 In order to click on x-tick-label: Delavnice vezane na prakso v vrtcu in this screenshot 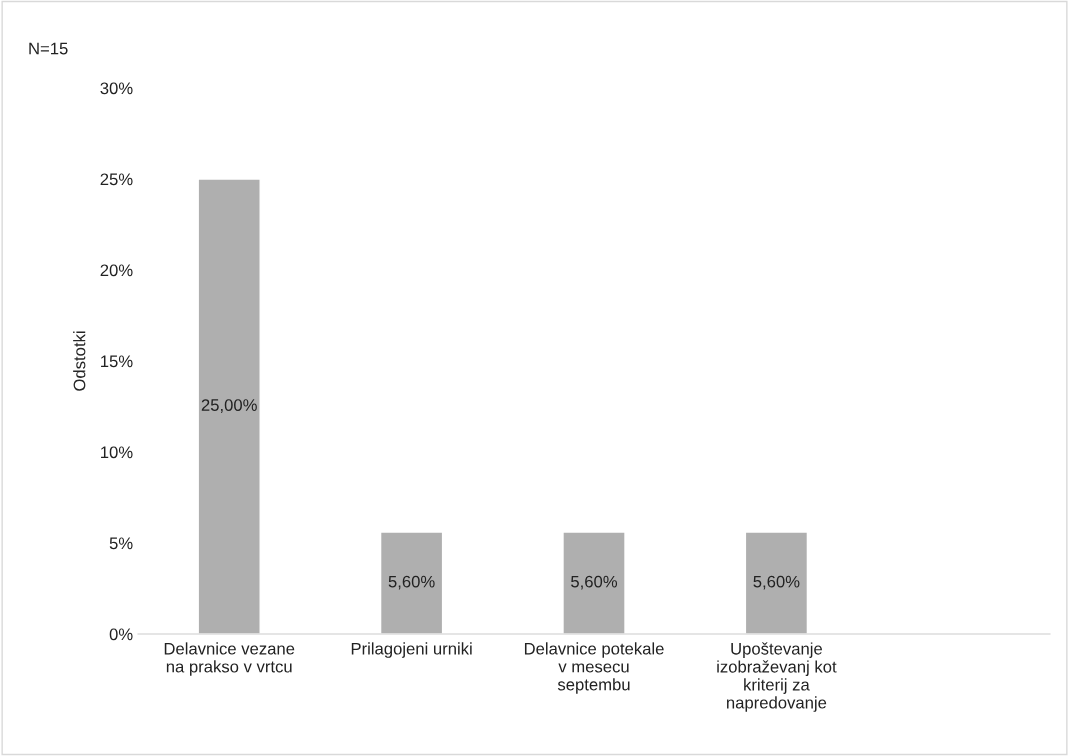, I will do `click(229, 659)`.